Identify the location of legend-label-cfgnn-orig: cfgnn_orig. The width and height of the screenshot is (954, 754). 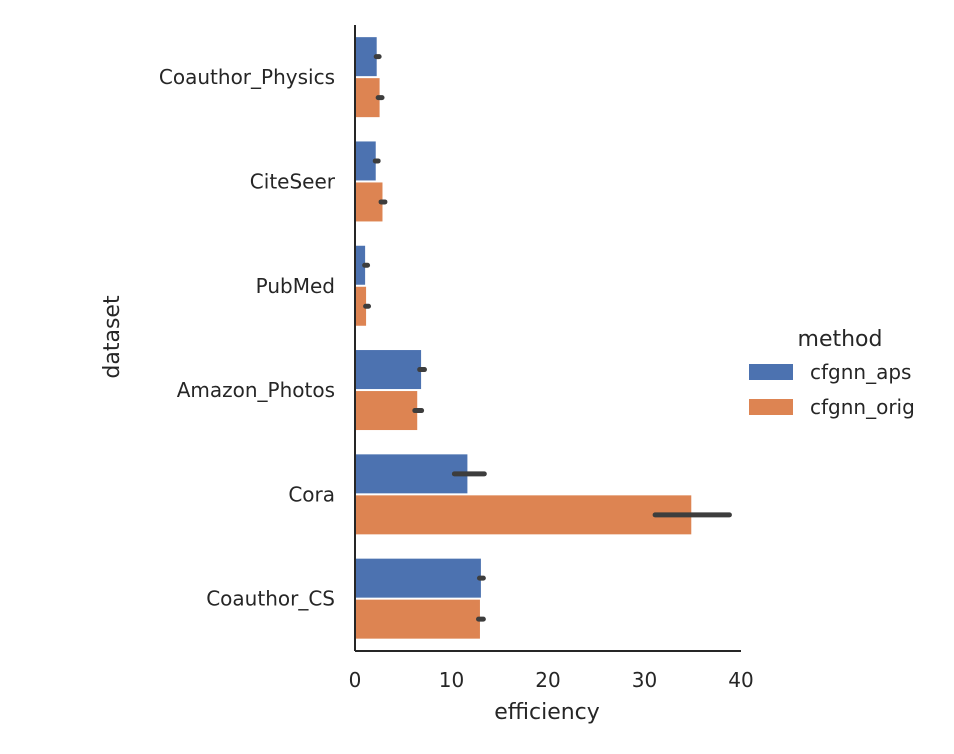
(862, 407).